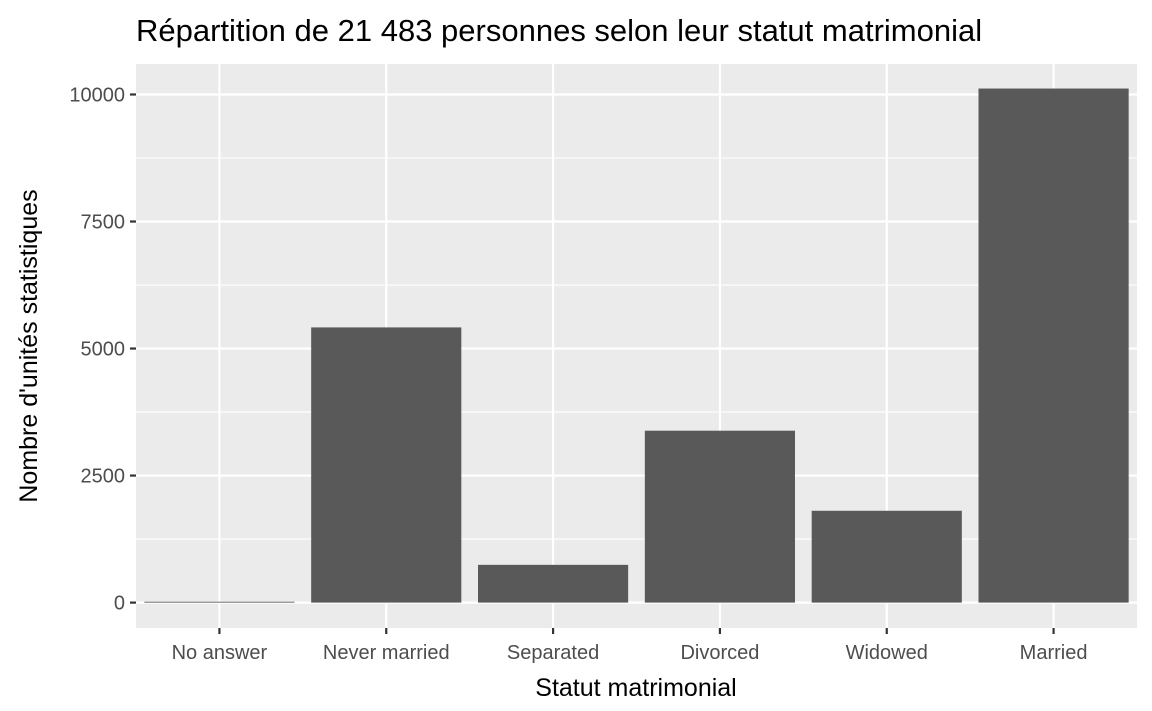  What do you see at coordinates (386, 465) in the screenshot?
I see `bar-never-married` at bounding box center [386, 465].